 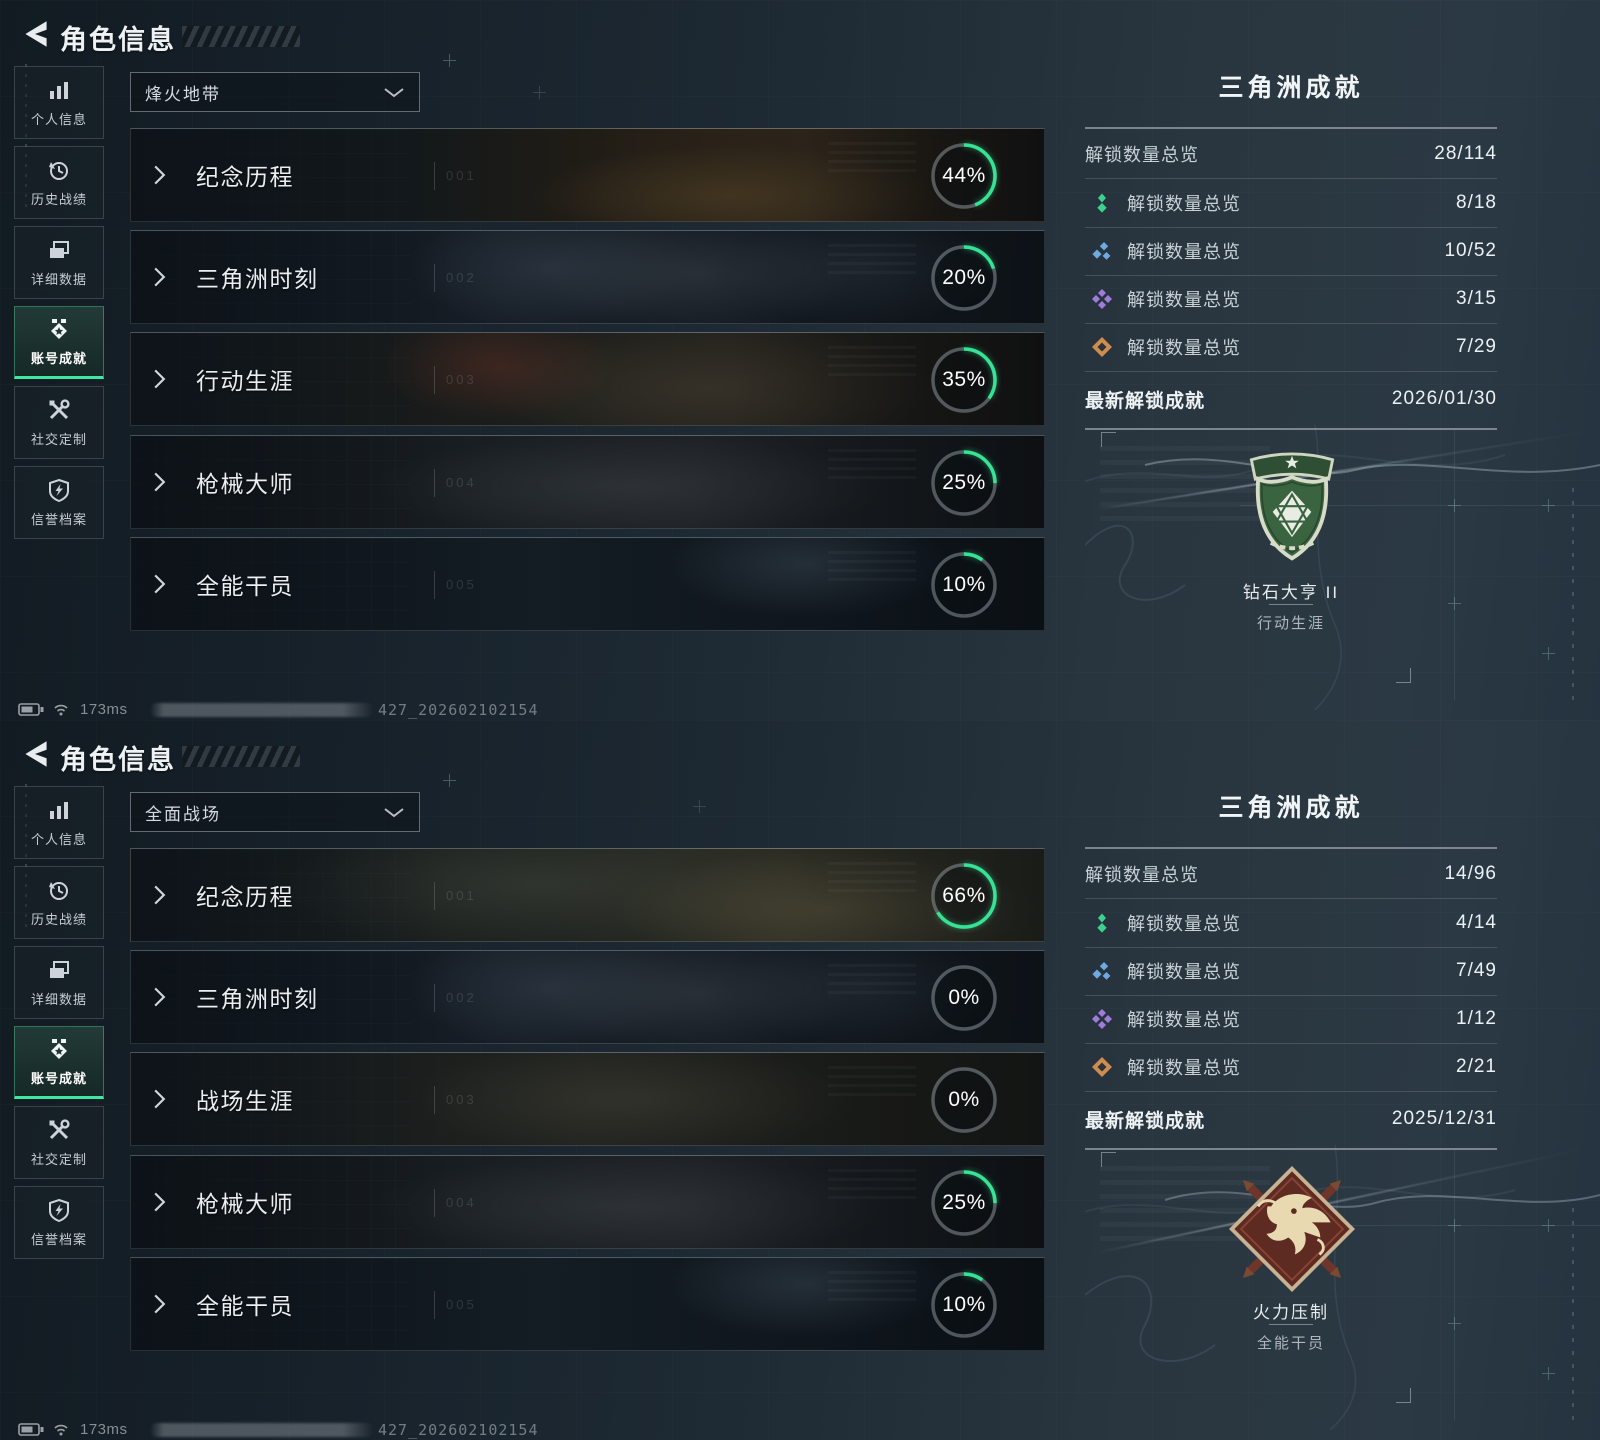 What do you see at coordinates (1291, 347) in the screenshot?
I see `tier-unlock-row: 解锁数量总览 7/29` at bounding box center [1291, 347].